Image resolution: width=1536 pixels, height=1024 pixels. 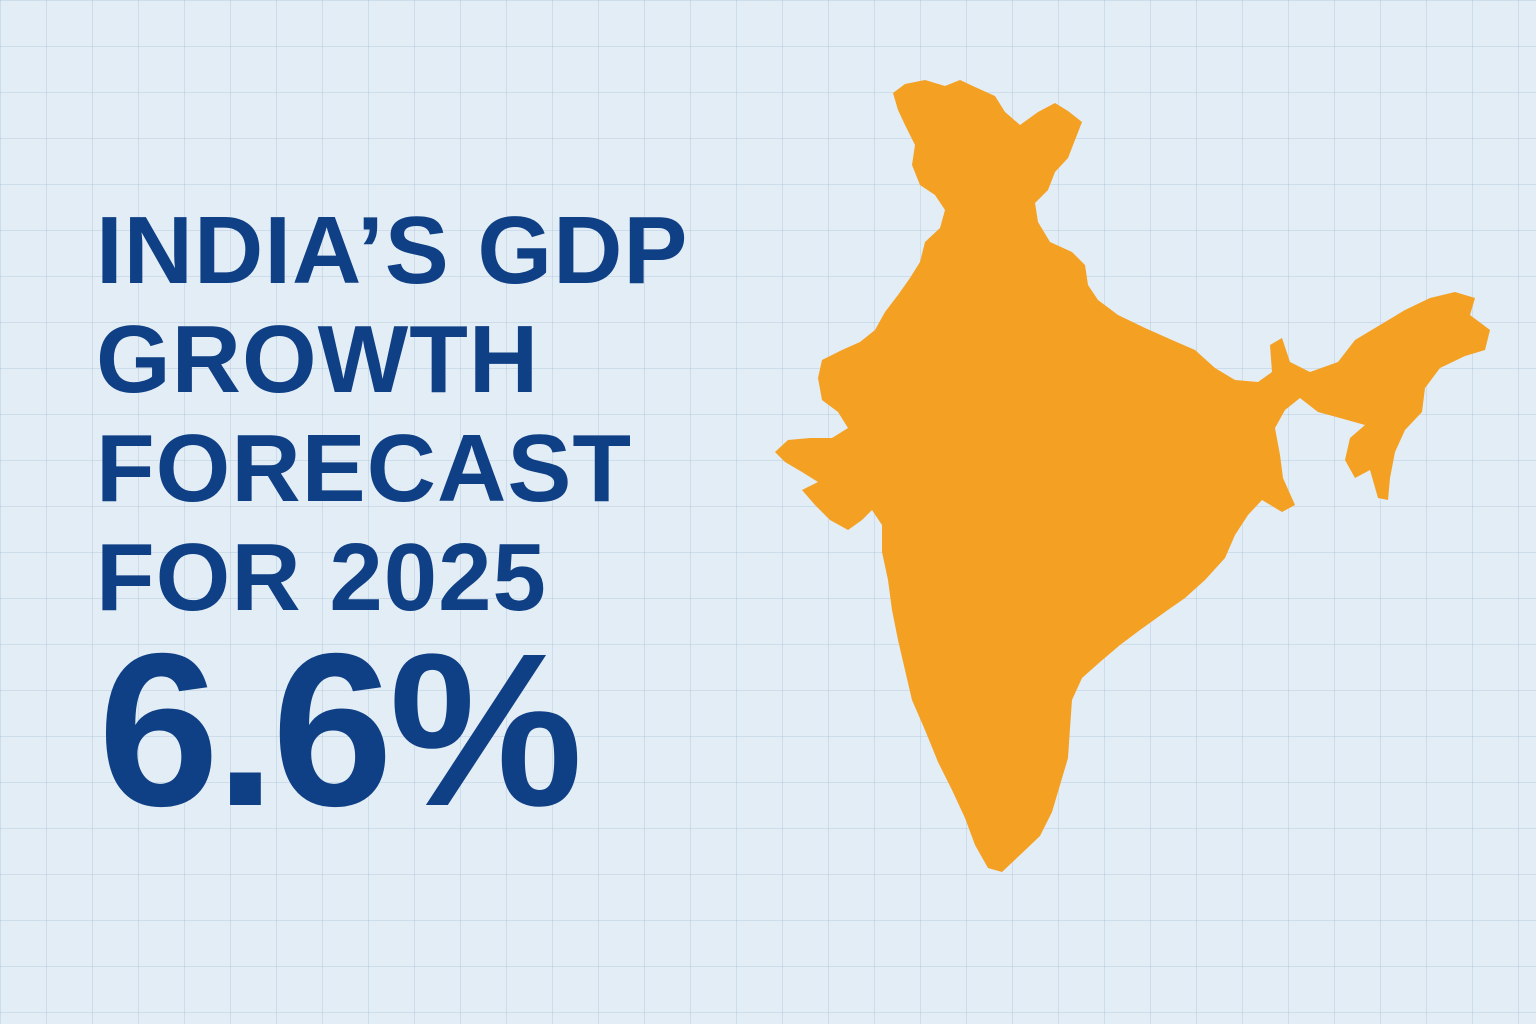 I want to click on headline-line-4: FOR 2025, so click(x=321, y=577).